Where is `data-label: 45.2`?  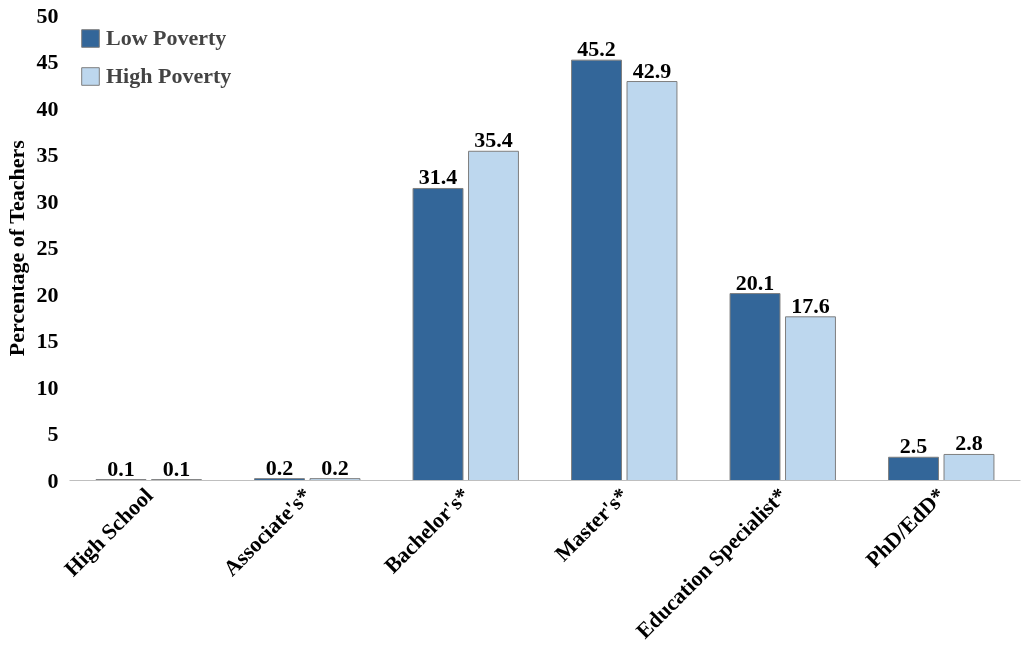
data-label: 45.2 is located at coordinates (596, 49).